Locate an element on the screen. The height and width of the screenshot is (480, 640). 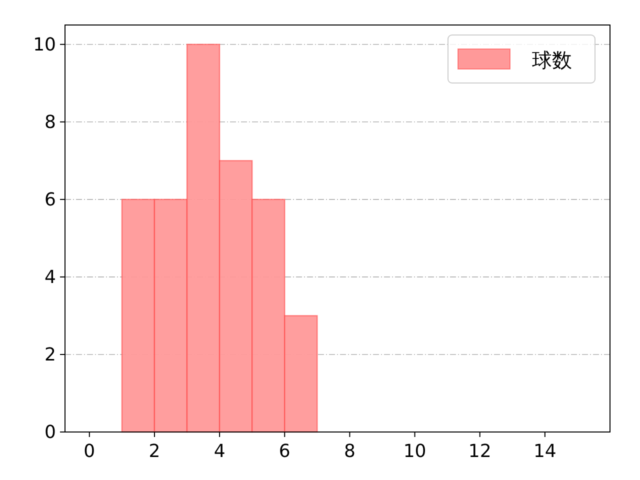
y-tick-label: 8 is located at coordinates (50, 122).